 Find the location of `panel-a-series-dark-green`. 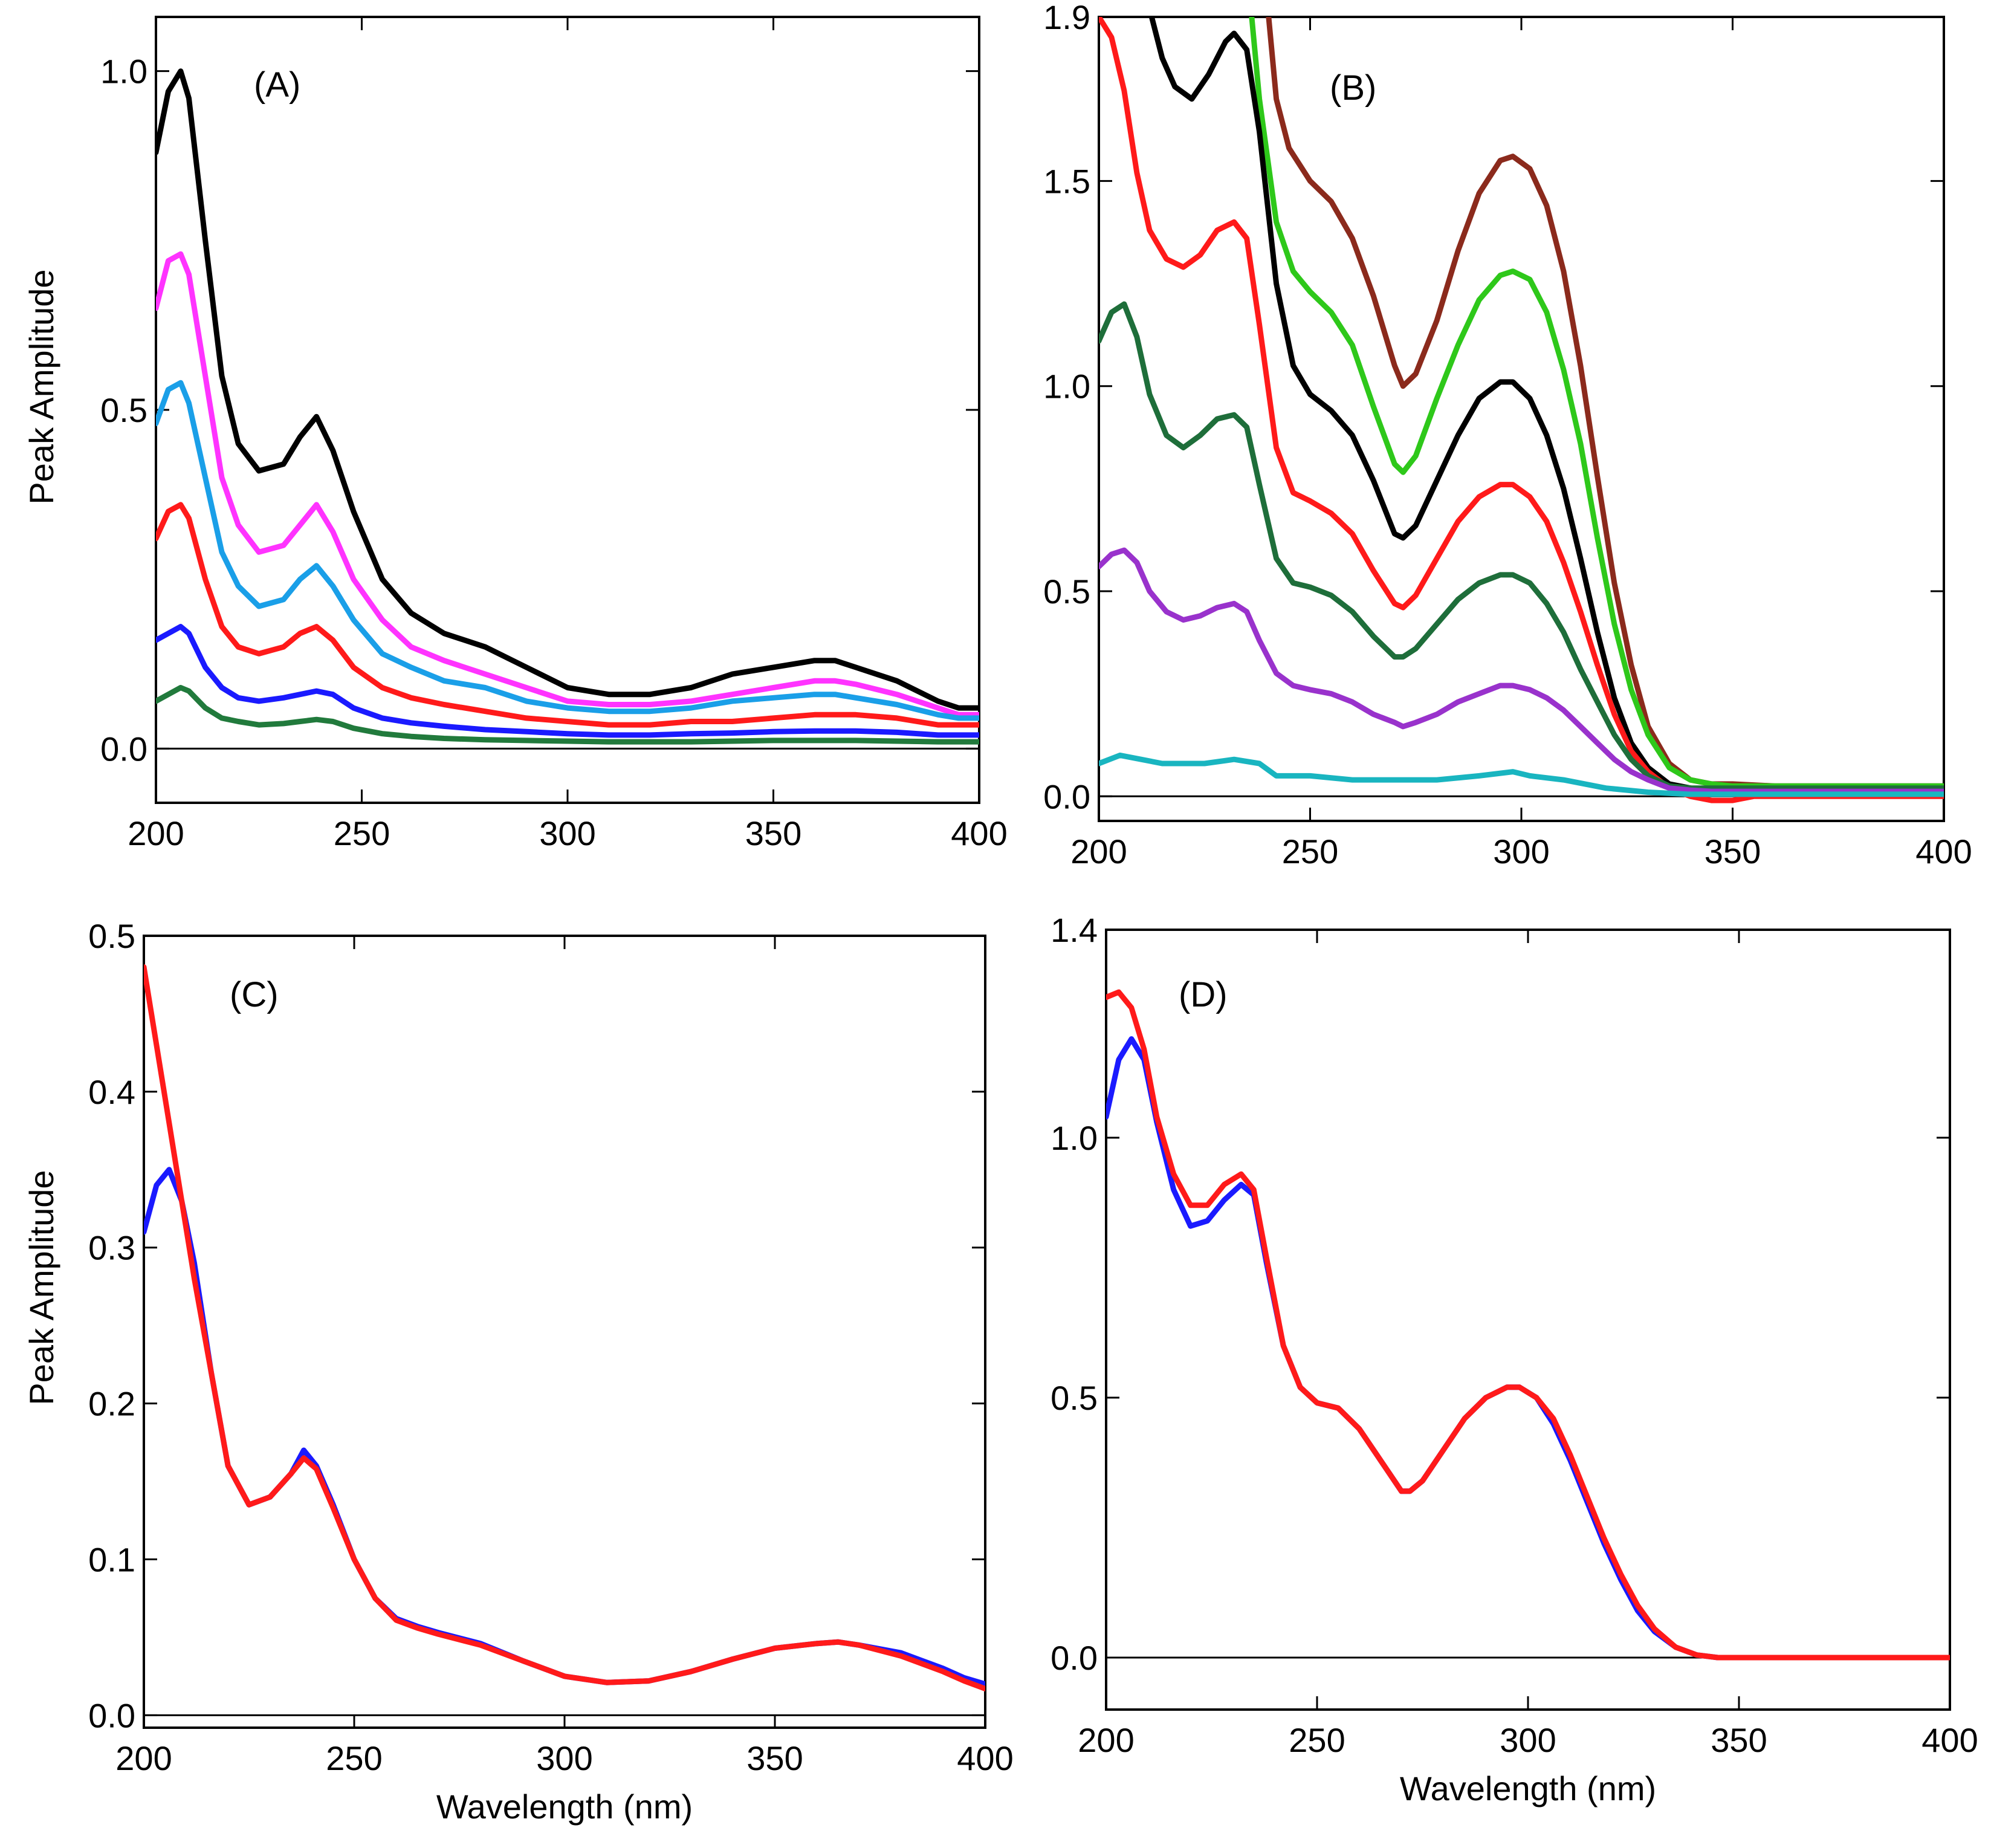

panel-a-series-dark-green is located at coordinates (568, 715).